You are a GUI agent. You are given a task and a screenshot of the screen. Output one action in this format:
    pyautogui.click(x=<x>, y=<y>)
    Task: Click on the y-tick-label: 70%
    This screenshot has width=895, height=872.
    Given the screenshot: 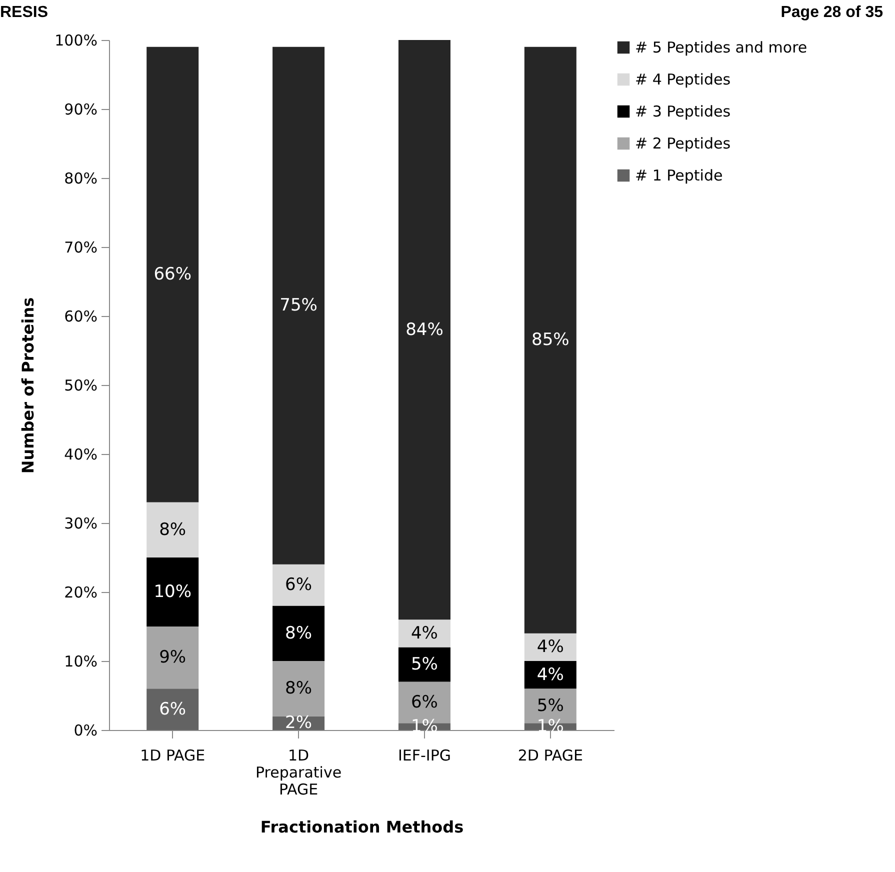 What is the action you would take?
    pyautogui.click(x=81, y=247)
    